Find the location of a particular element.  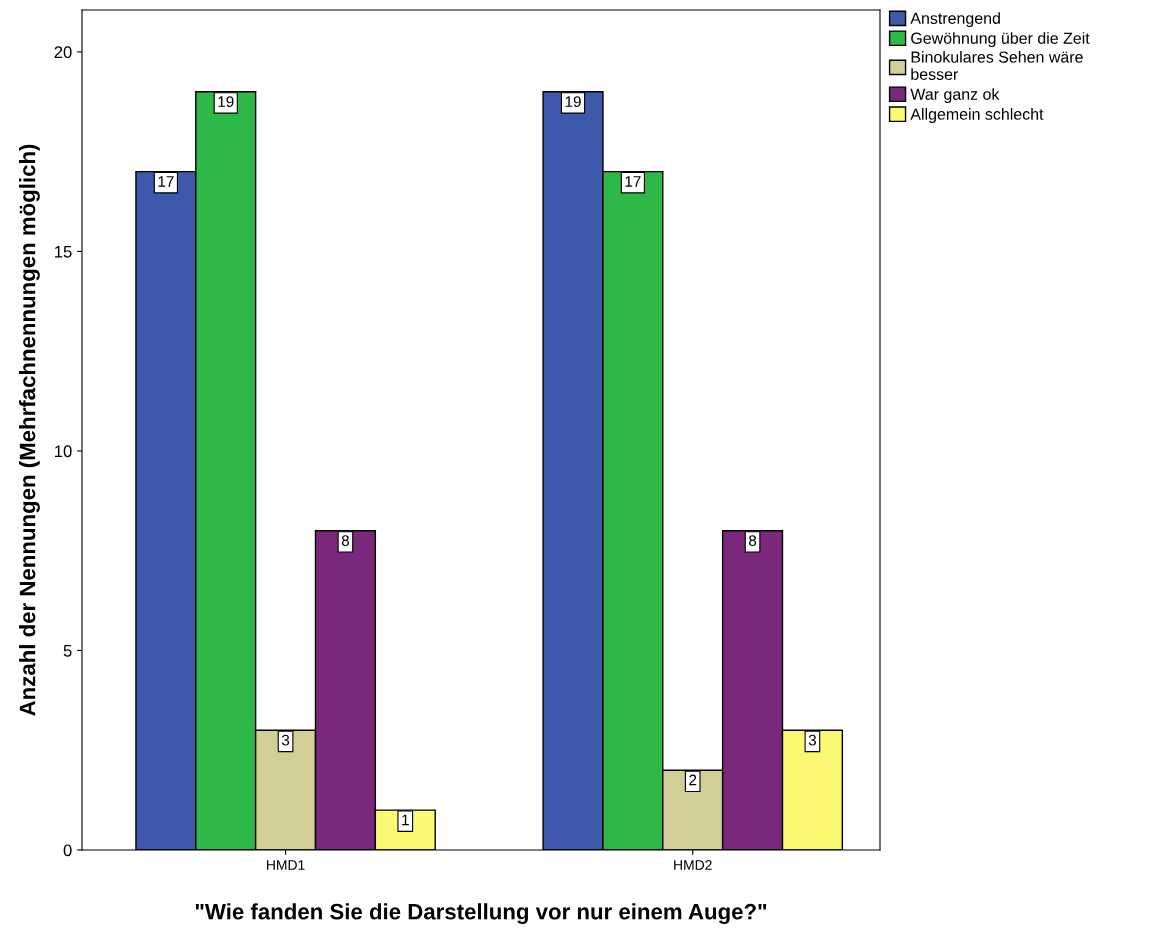

data-label: 2 is located at coordinates (693, 780).